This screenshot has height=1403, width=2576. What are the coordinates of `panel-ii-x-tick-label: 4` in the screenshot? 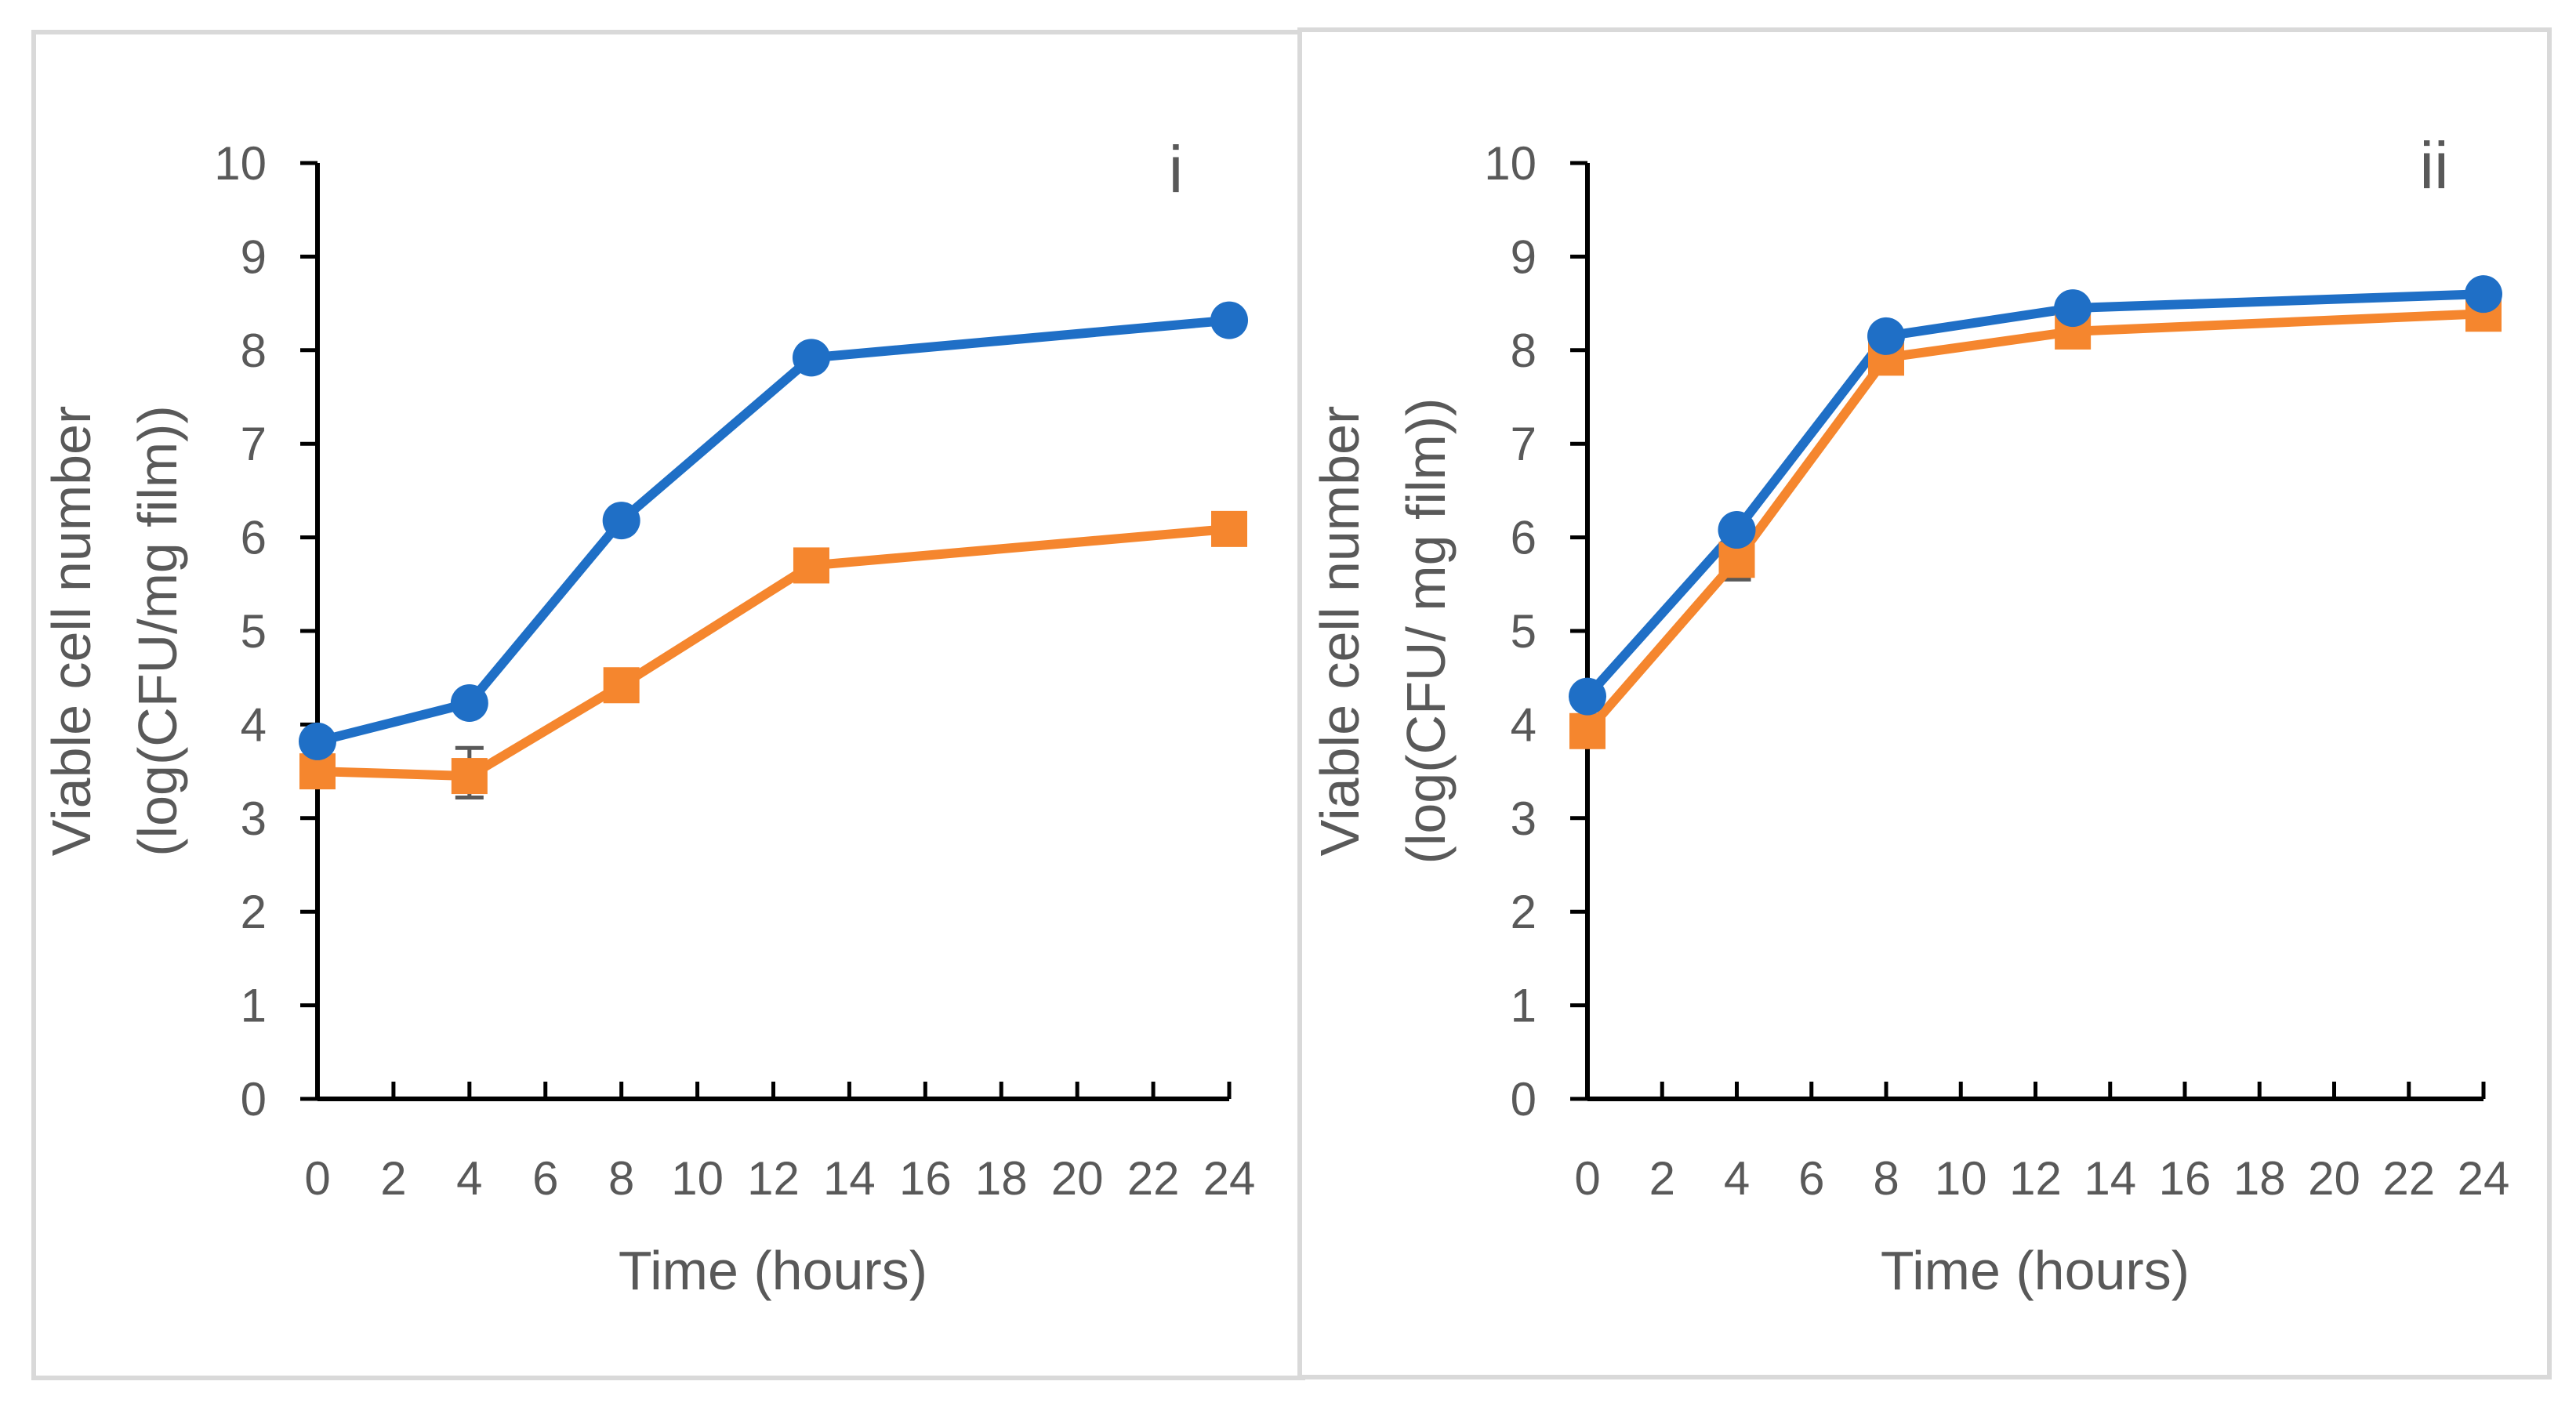 It's located at (1737, 1178).